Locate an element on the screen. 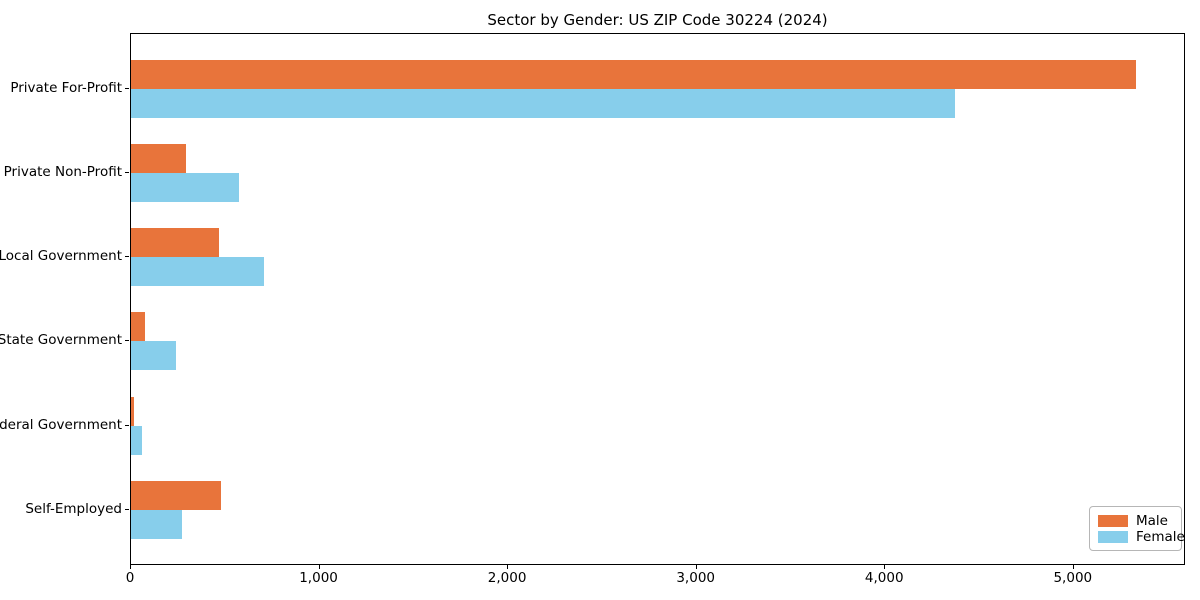 This screenshot has height=600, width=1200. ytick-label-private-for-profit: Private For-Profit is located at coordinates (66, 87).